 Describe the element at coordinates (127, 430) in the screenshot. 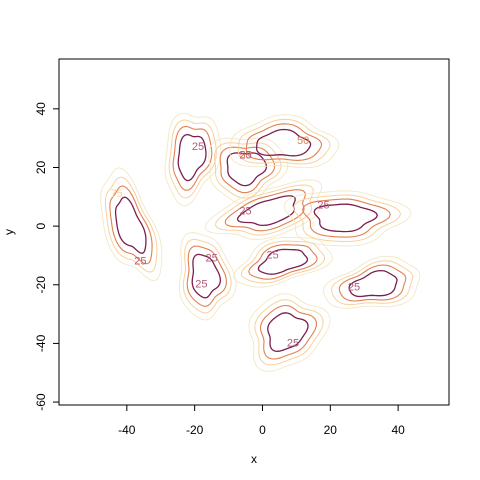

I see `x-tick-label: -40` at that location.